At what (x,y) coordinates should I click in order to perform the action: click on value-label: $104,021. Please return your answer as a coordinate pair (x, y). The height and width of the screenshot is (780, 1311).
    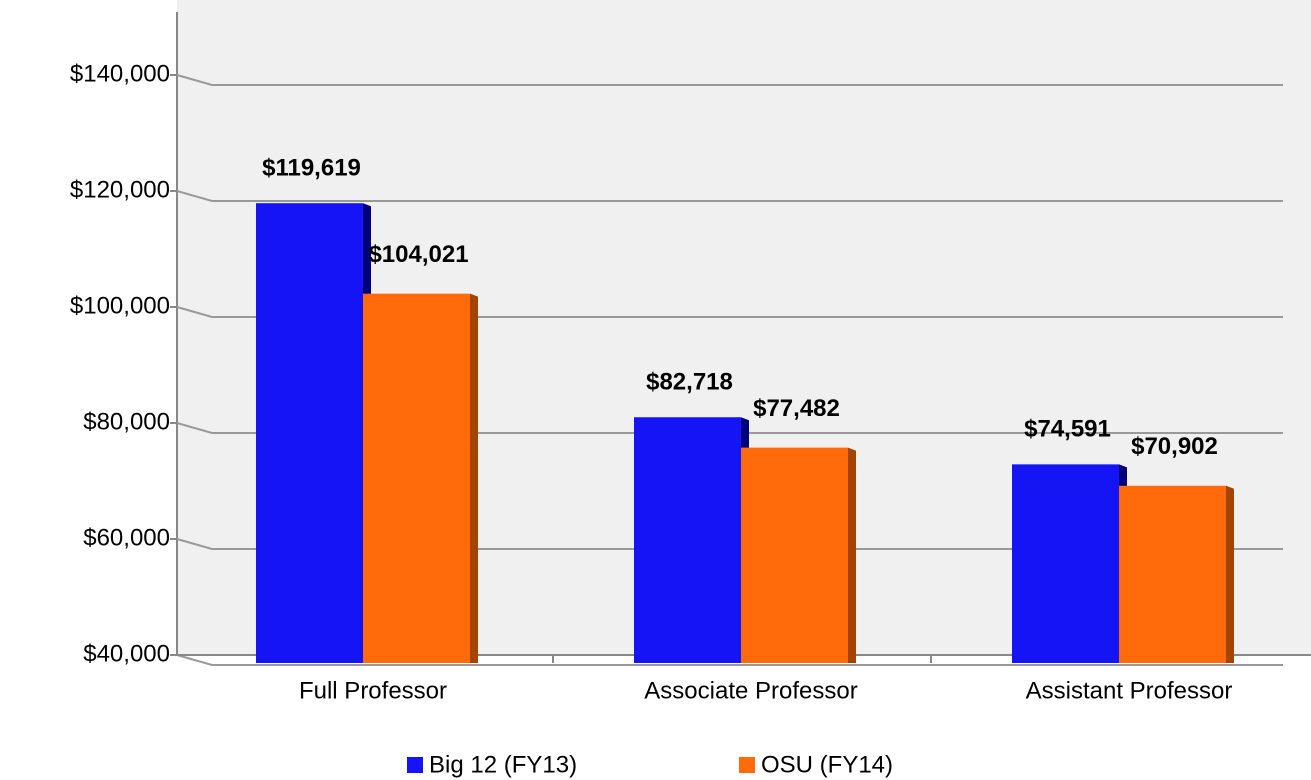
    Looking at the image, I should click on (418, 254).